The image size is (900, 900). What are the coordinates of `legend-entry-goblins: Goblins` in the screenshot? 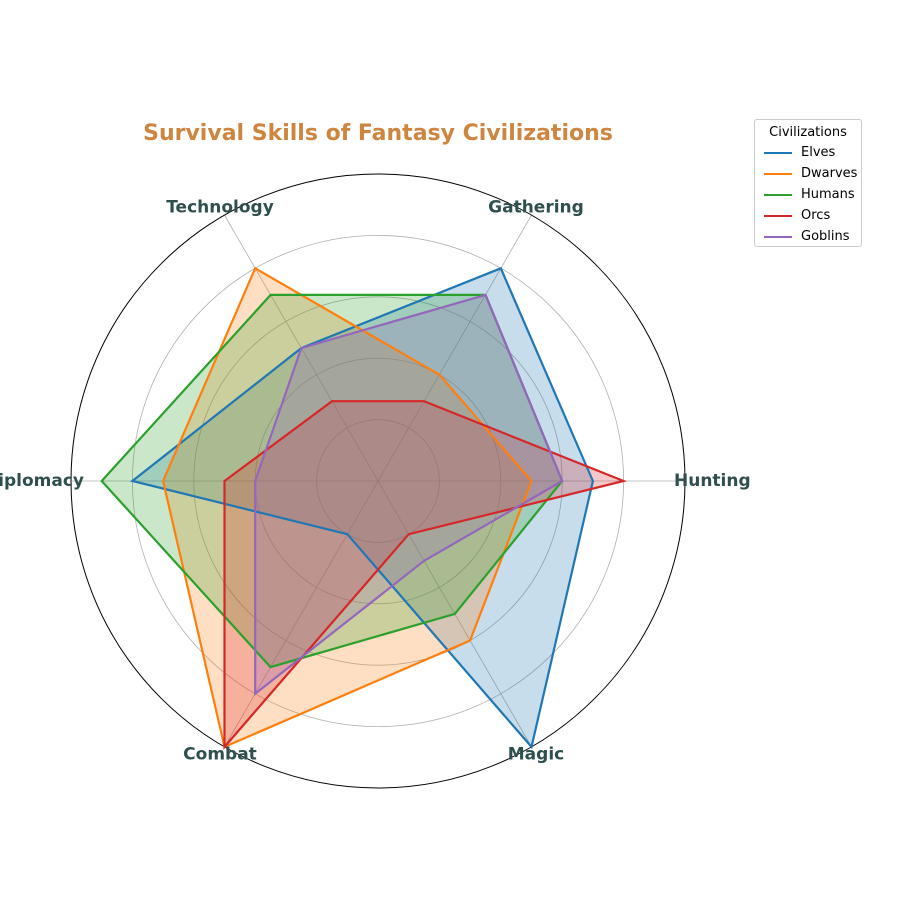 It's located at (808, 236).